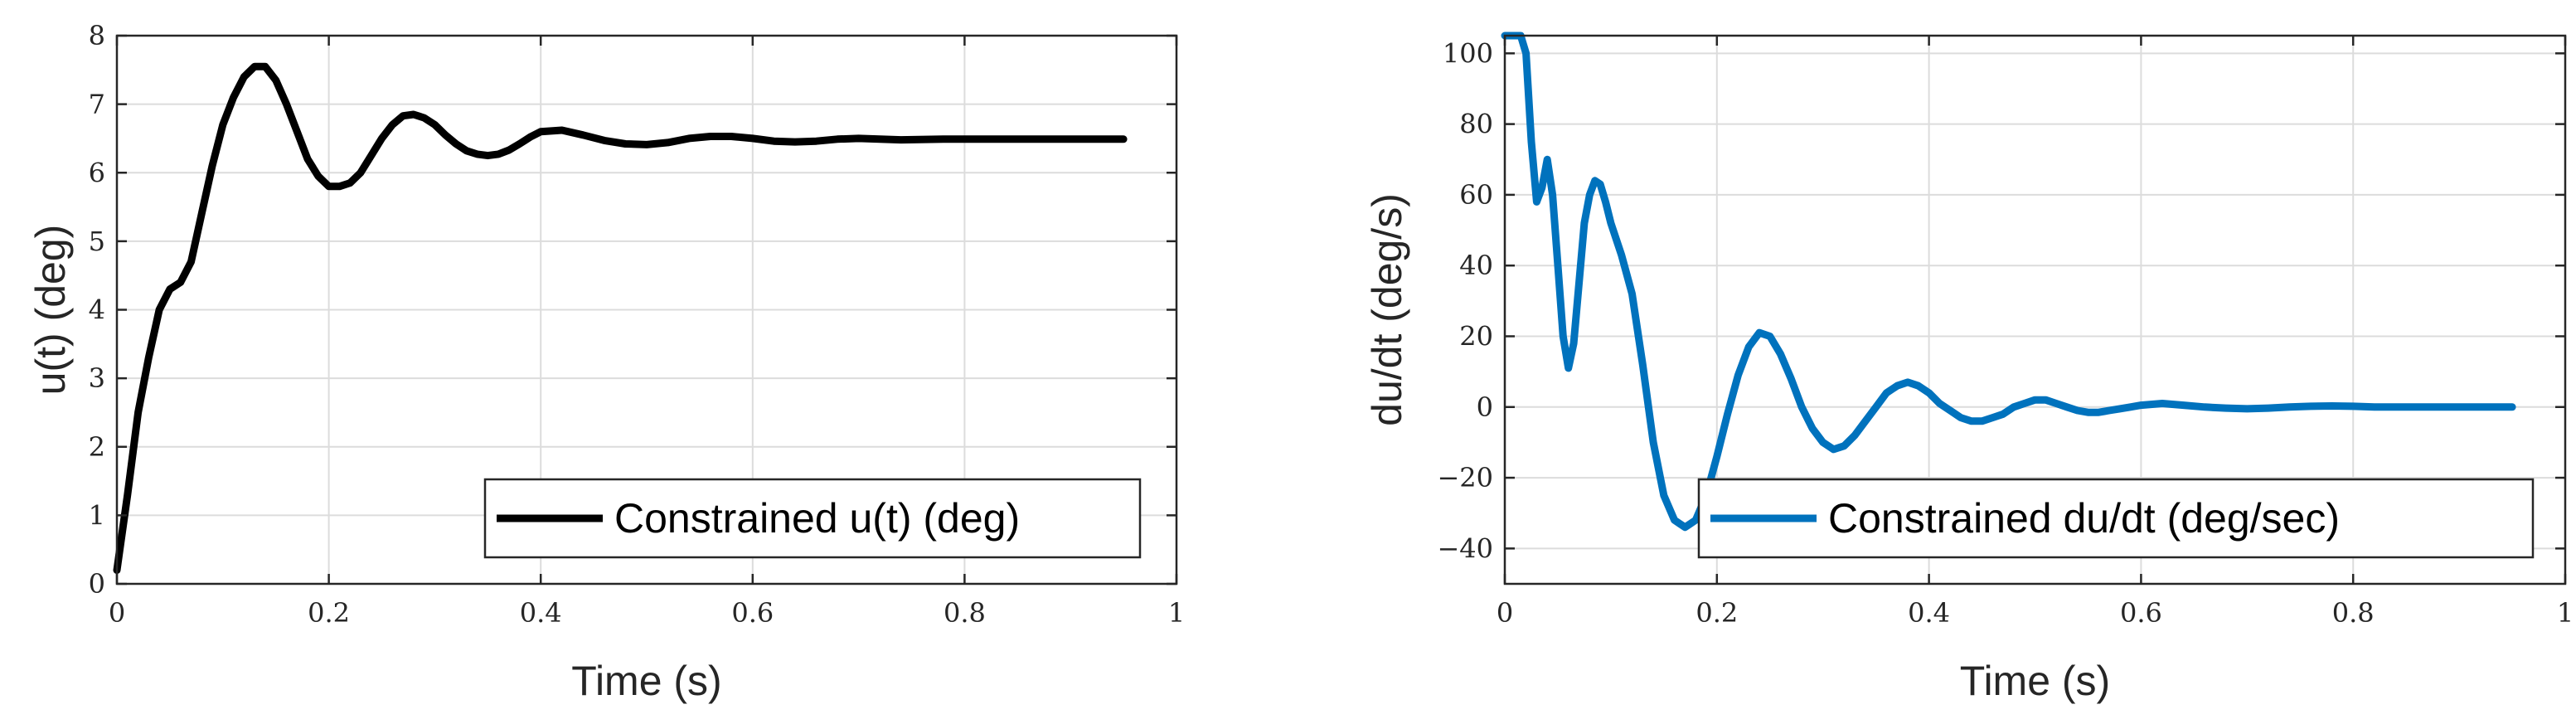  Describe the element at coordinates (1476, 195) in the screenshot. I see `y-tick-label: 60` at that location.